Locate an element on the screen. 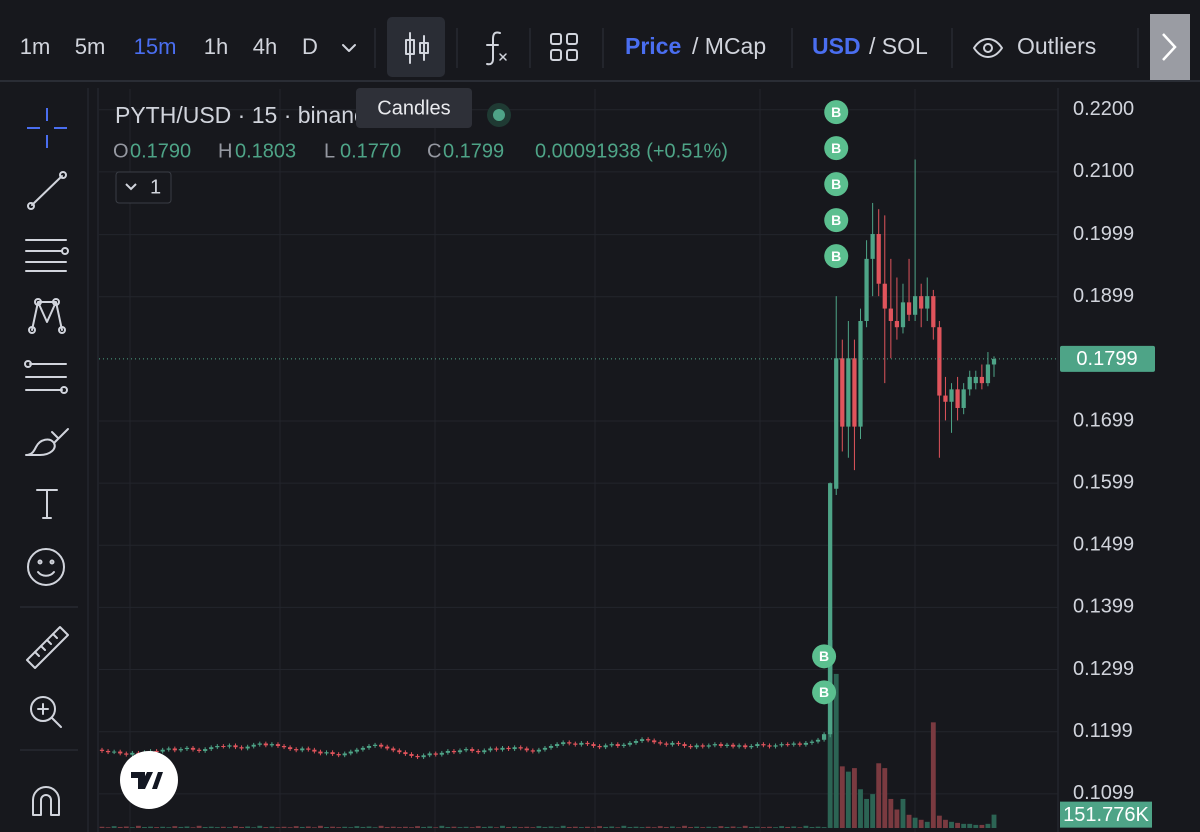 The image size is (1200, 832). layout-button is located at coordinates (564, 47).